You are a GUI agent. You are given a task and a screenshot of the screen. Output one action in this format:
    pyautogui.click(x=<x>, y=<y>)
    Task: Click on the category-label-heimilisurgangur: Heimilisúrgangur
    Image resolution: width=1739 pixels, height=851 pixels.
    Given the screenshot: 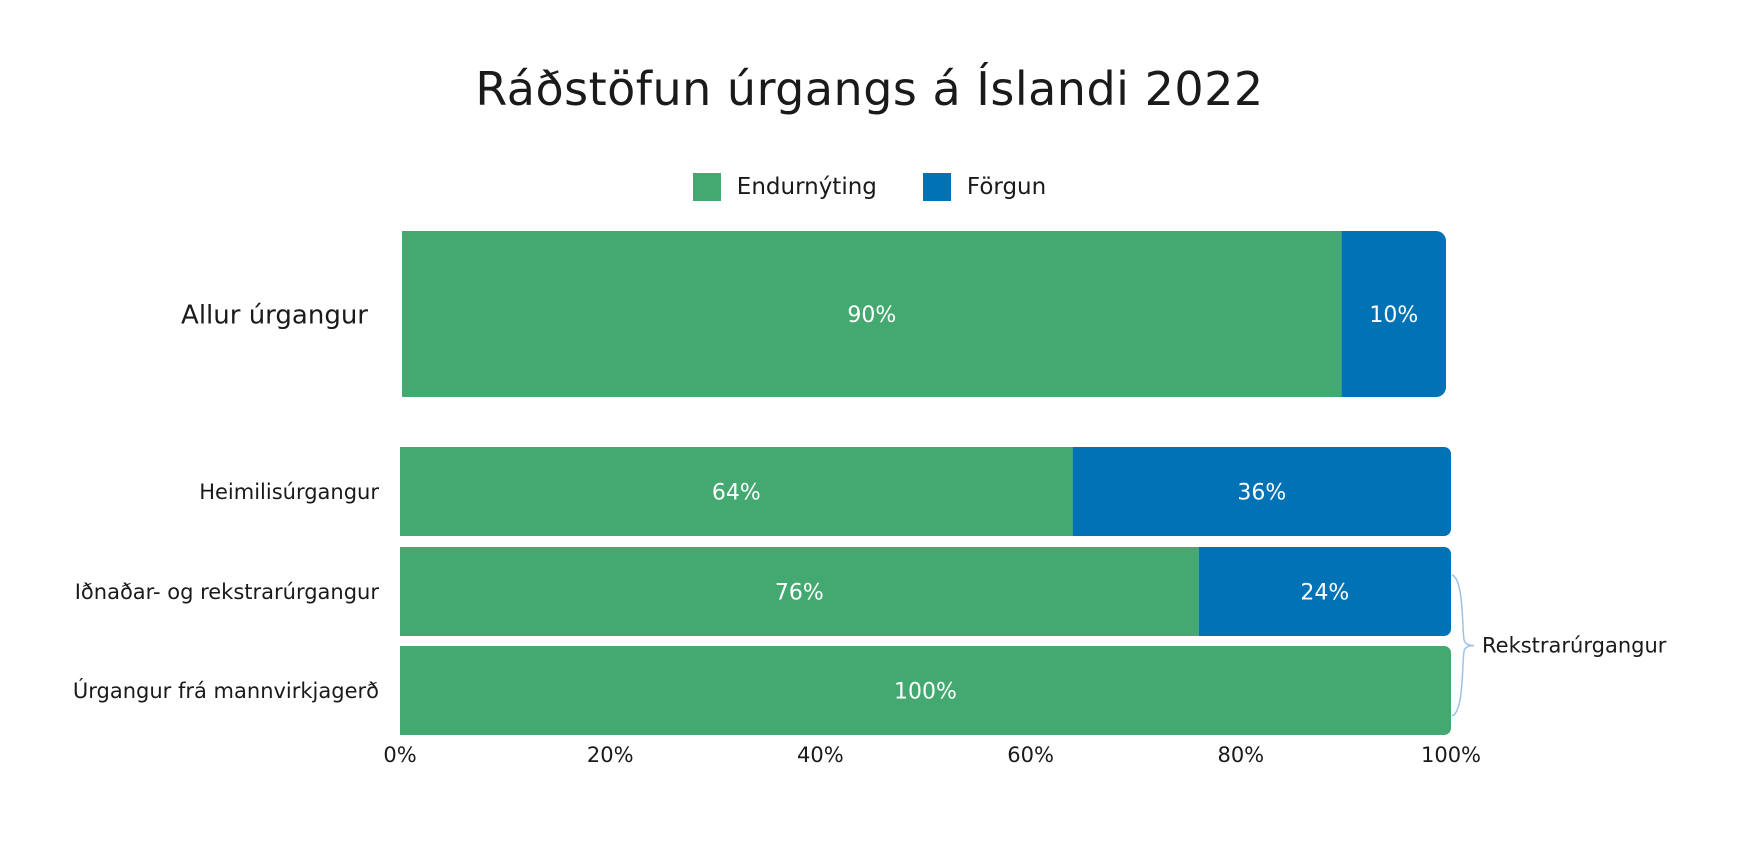 What is the action you would take?
    pyautogui.click(x=289, y=492)
    